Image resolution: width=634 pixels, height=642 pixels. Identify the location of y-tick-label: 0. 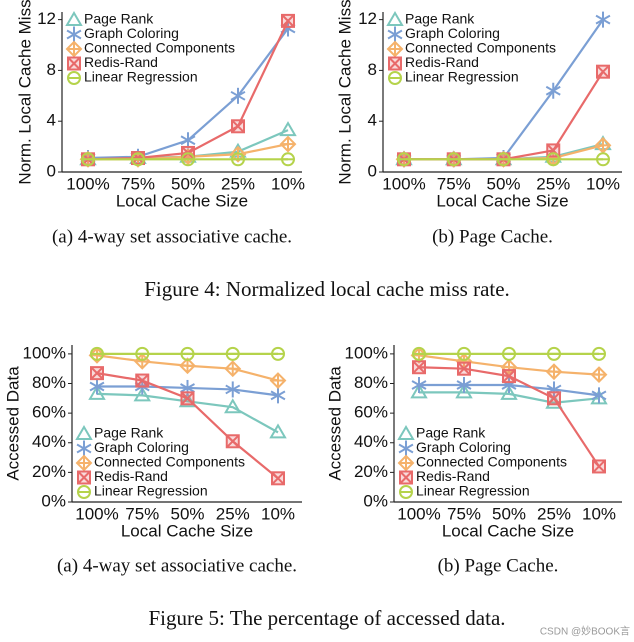
(51, 170).